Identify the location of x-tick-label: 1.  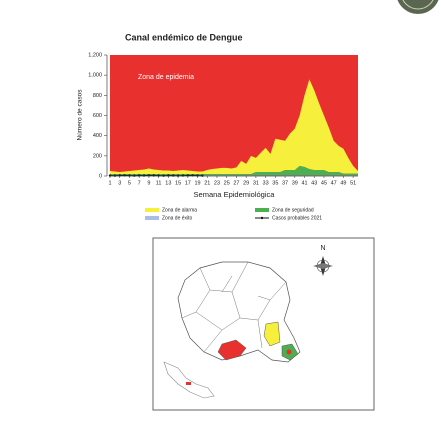
(109, 183).